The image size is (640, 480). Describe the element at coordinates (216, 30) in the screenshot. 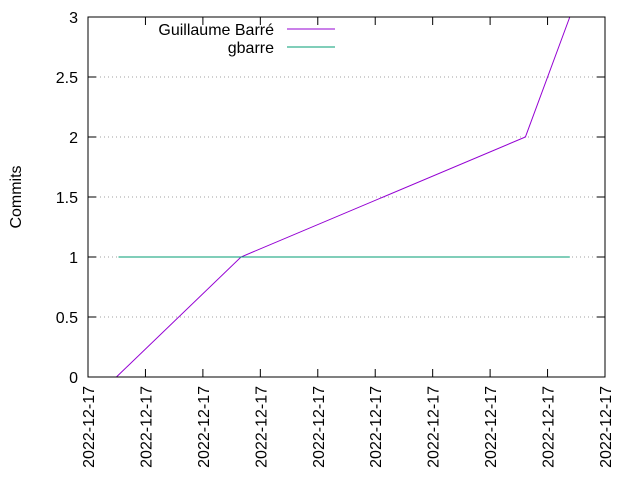

I see `legend-label: Guillaume Barré` at that location.